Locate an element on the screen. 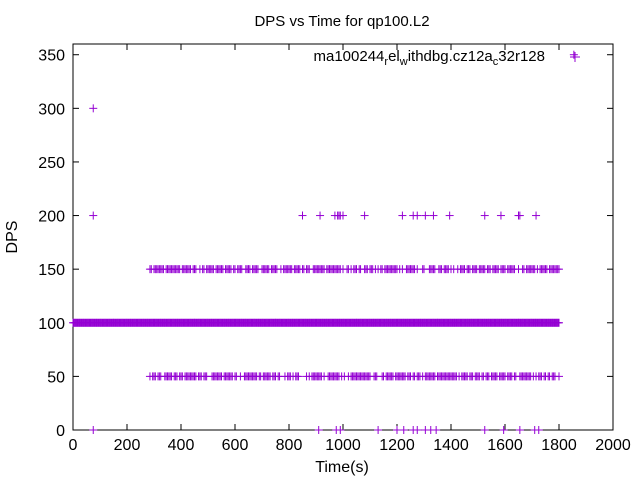  legend-label-part: w is located at coordinates (403, 62).